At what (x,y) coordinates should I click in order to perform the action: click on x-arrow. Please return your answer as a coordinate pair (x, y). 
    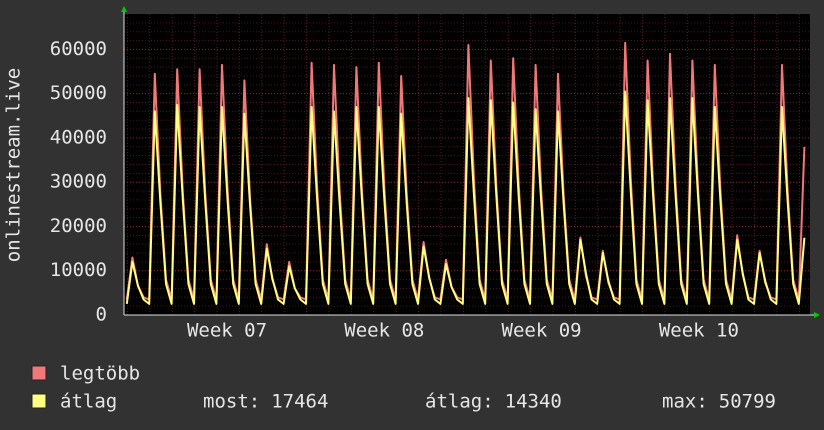
    Looking at the image, I should click on (817, 315).